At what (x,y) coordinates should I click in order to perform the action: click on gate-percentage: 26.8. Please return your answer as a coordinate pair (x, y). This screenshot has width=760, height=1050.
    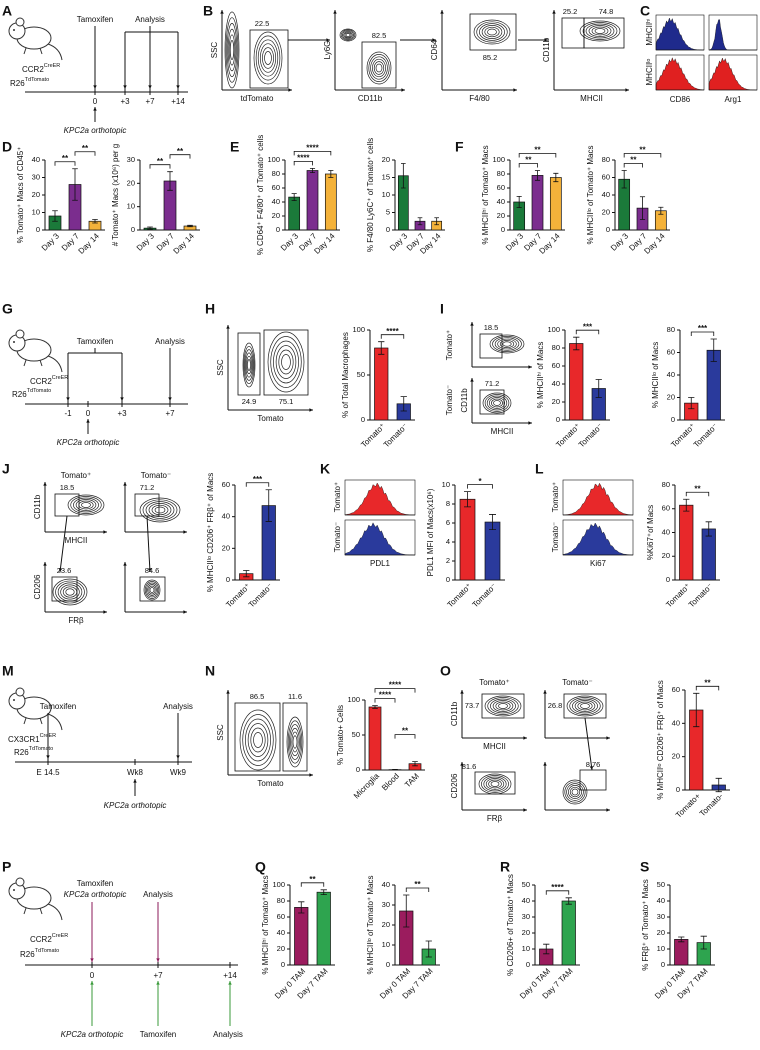
    Looking at the image, I should click on (555, 705).